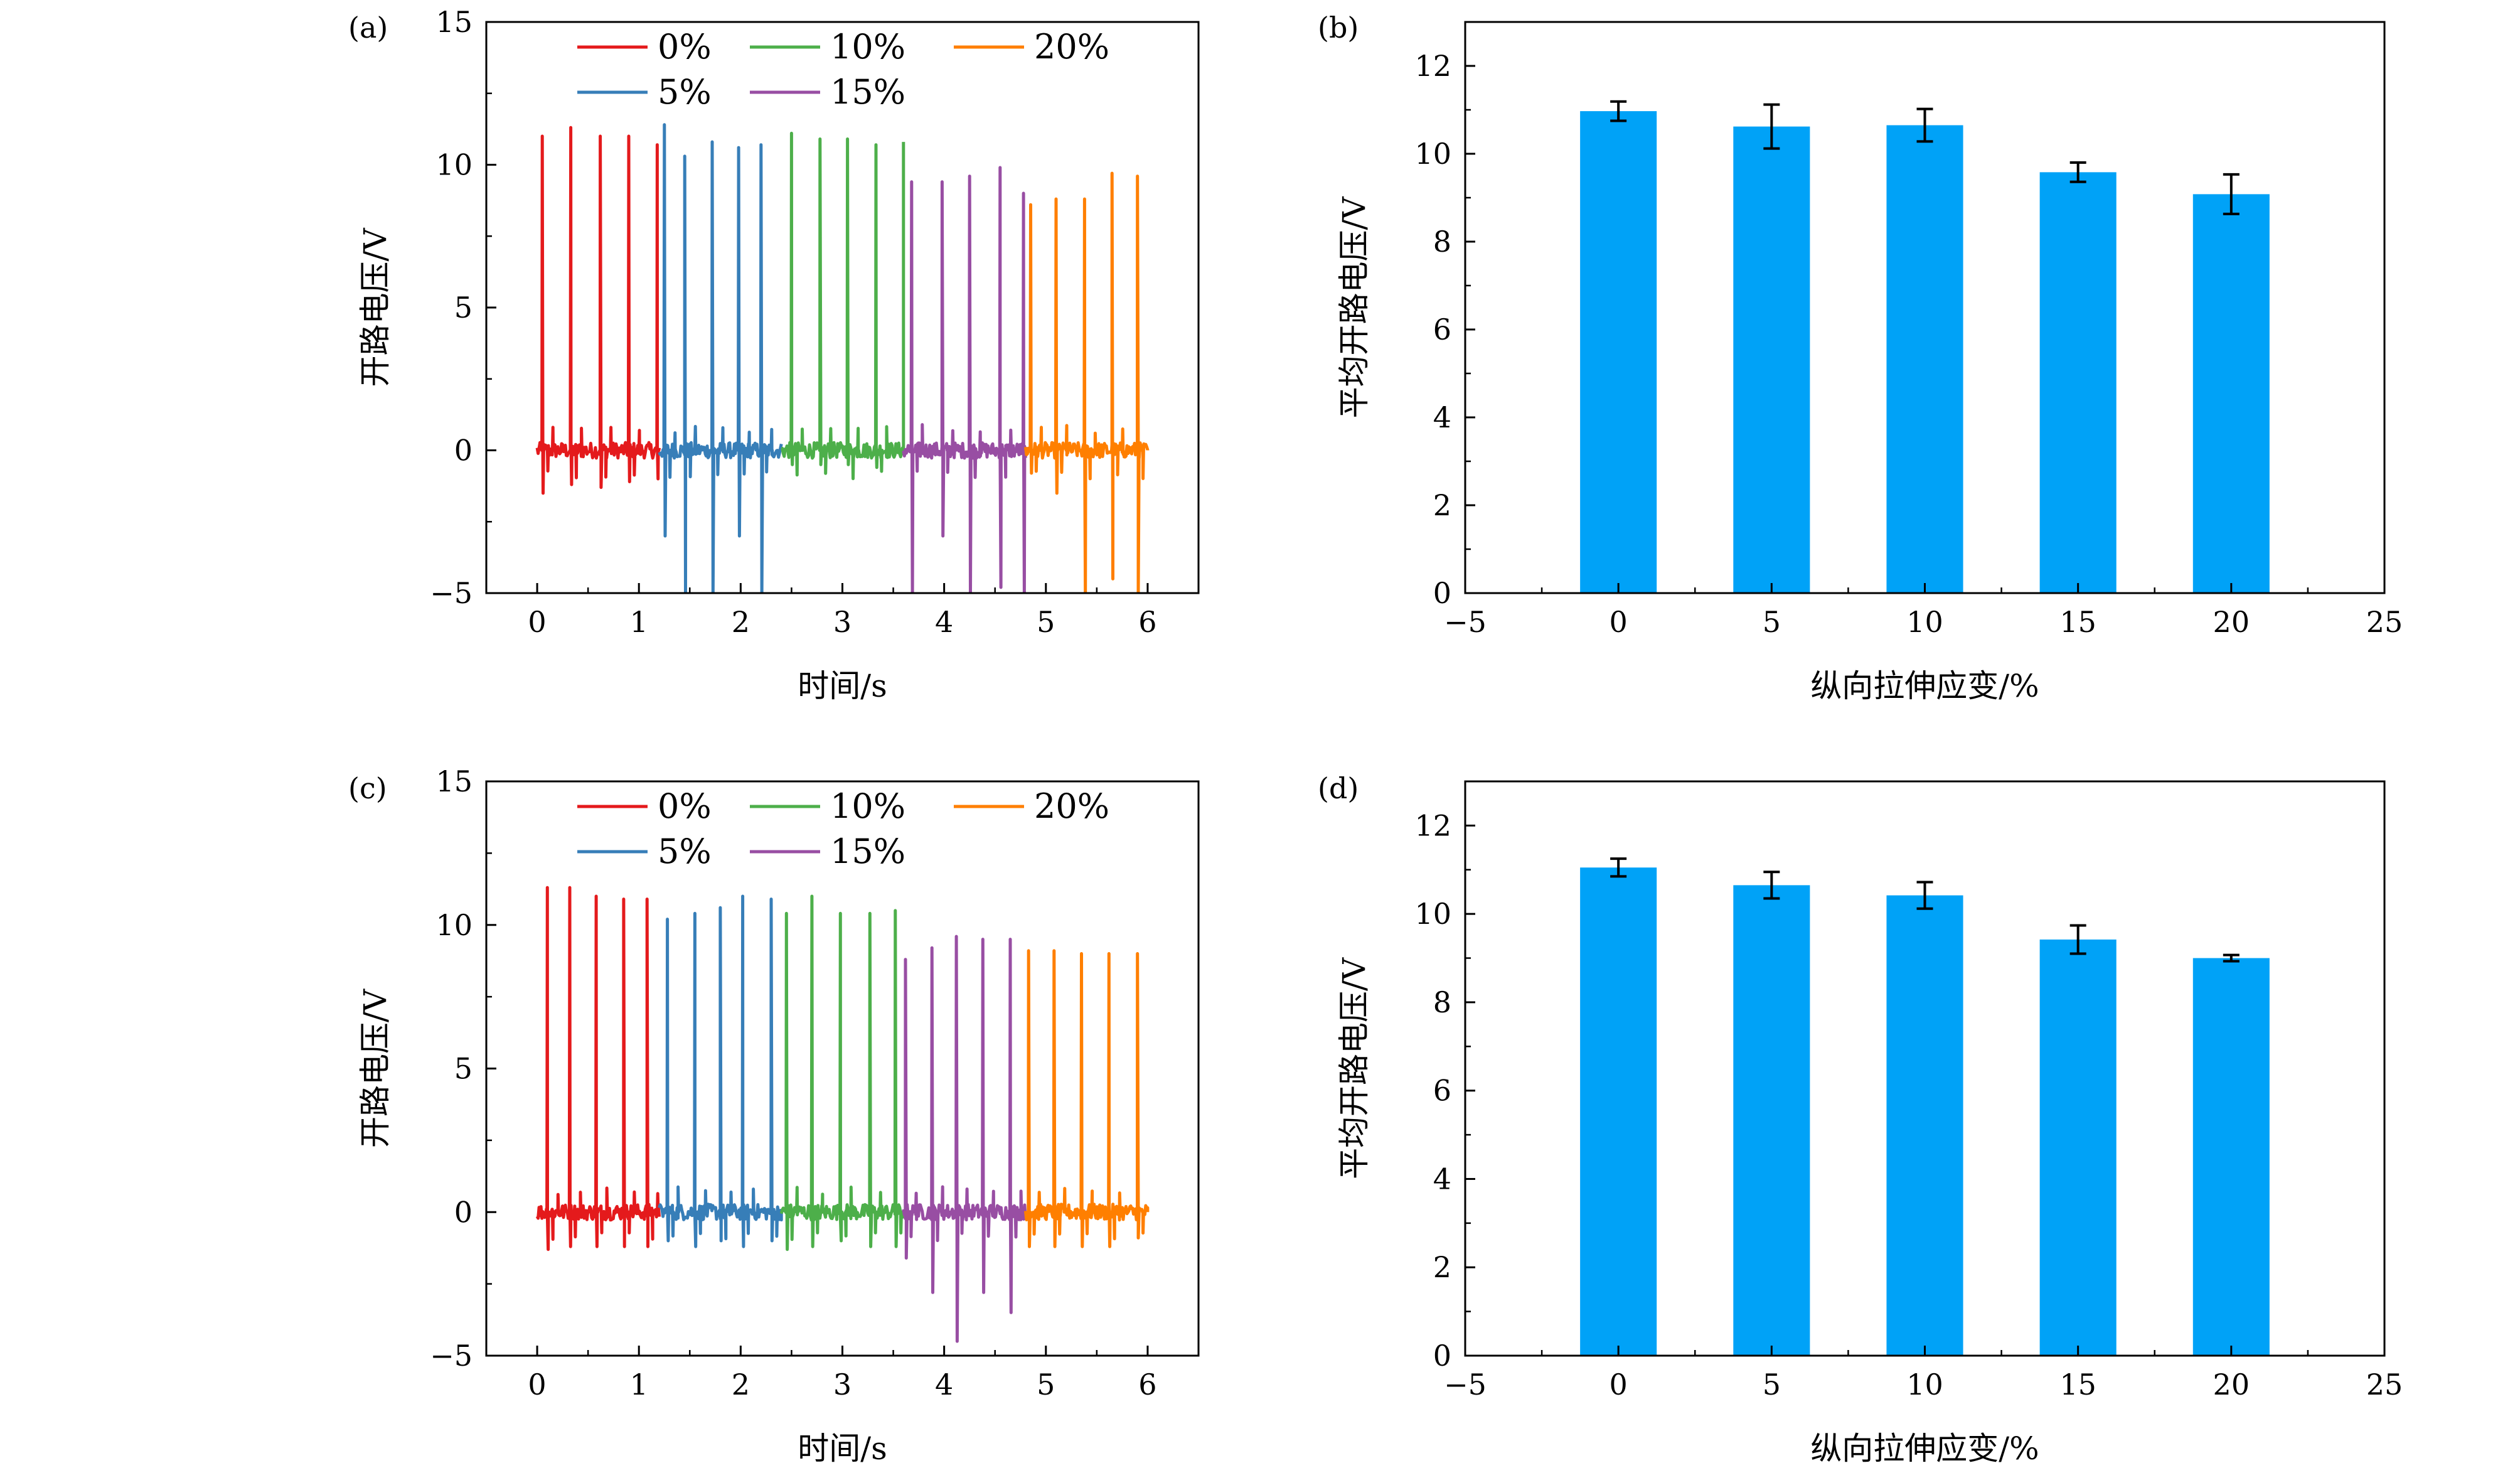  I want to click on panel-label: (a), so click(368, 28).